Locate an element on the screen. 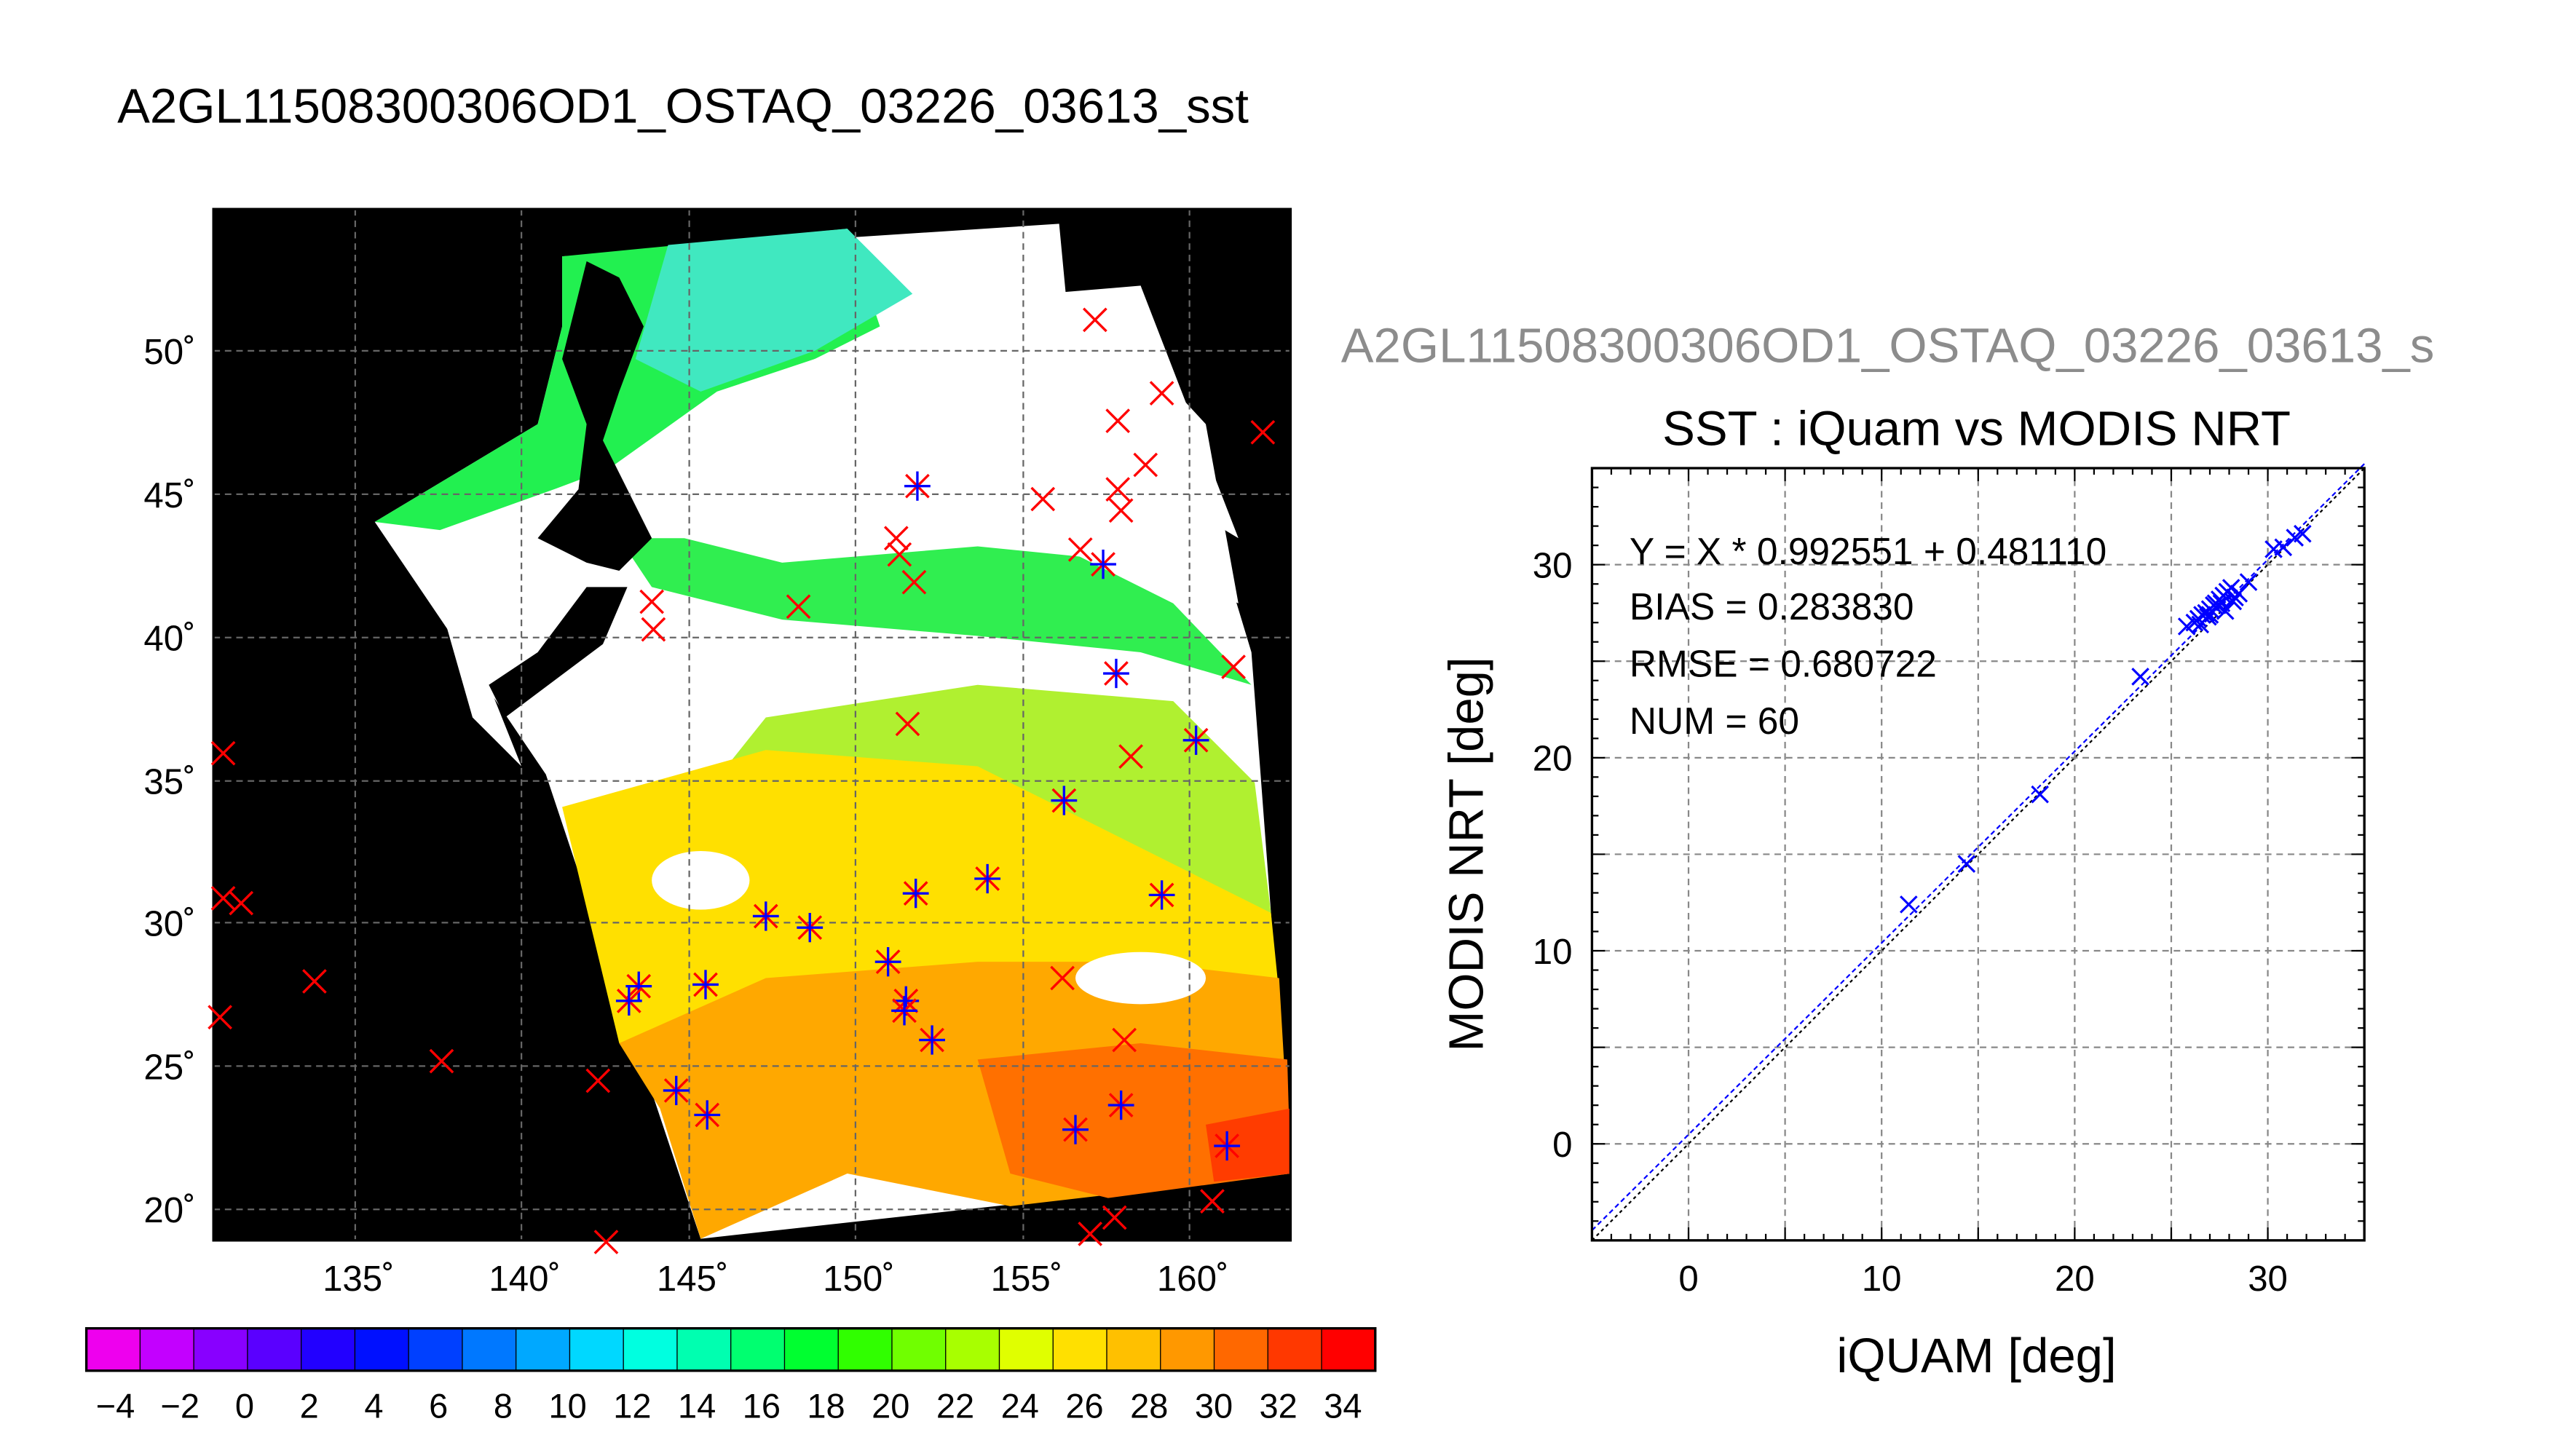  y-tick-label: 0 is located at coordinates (1562, 1145).